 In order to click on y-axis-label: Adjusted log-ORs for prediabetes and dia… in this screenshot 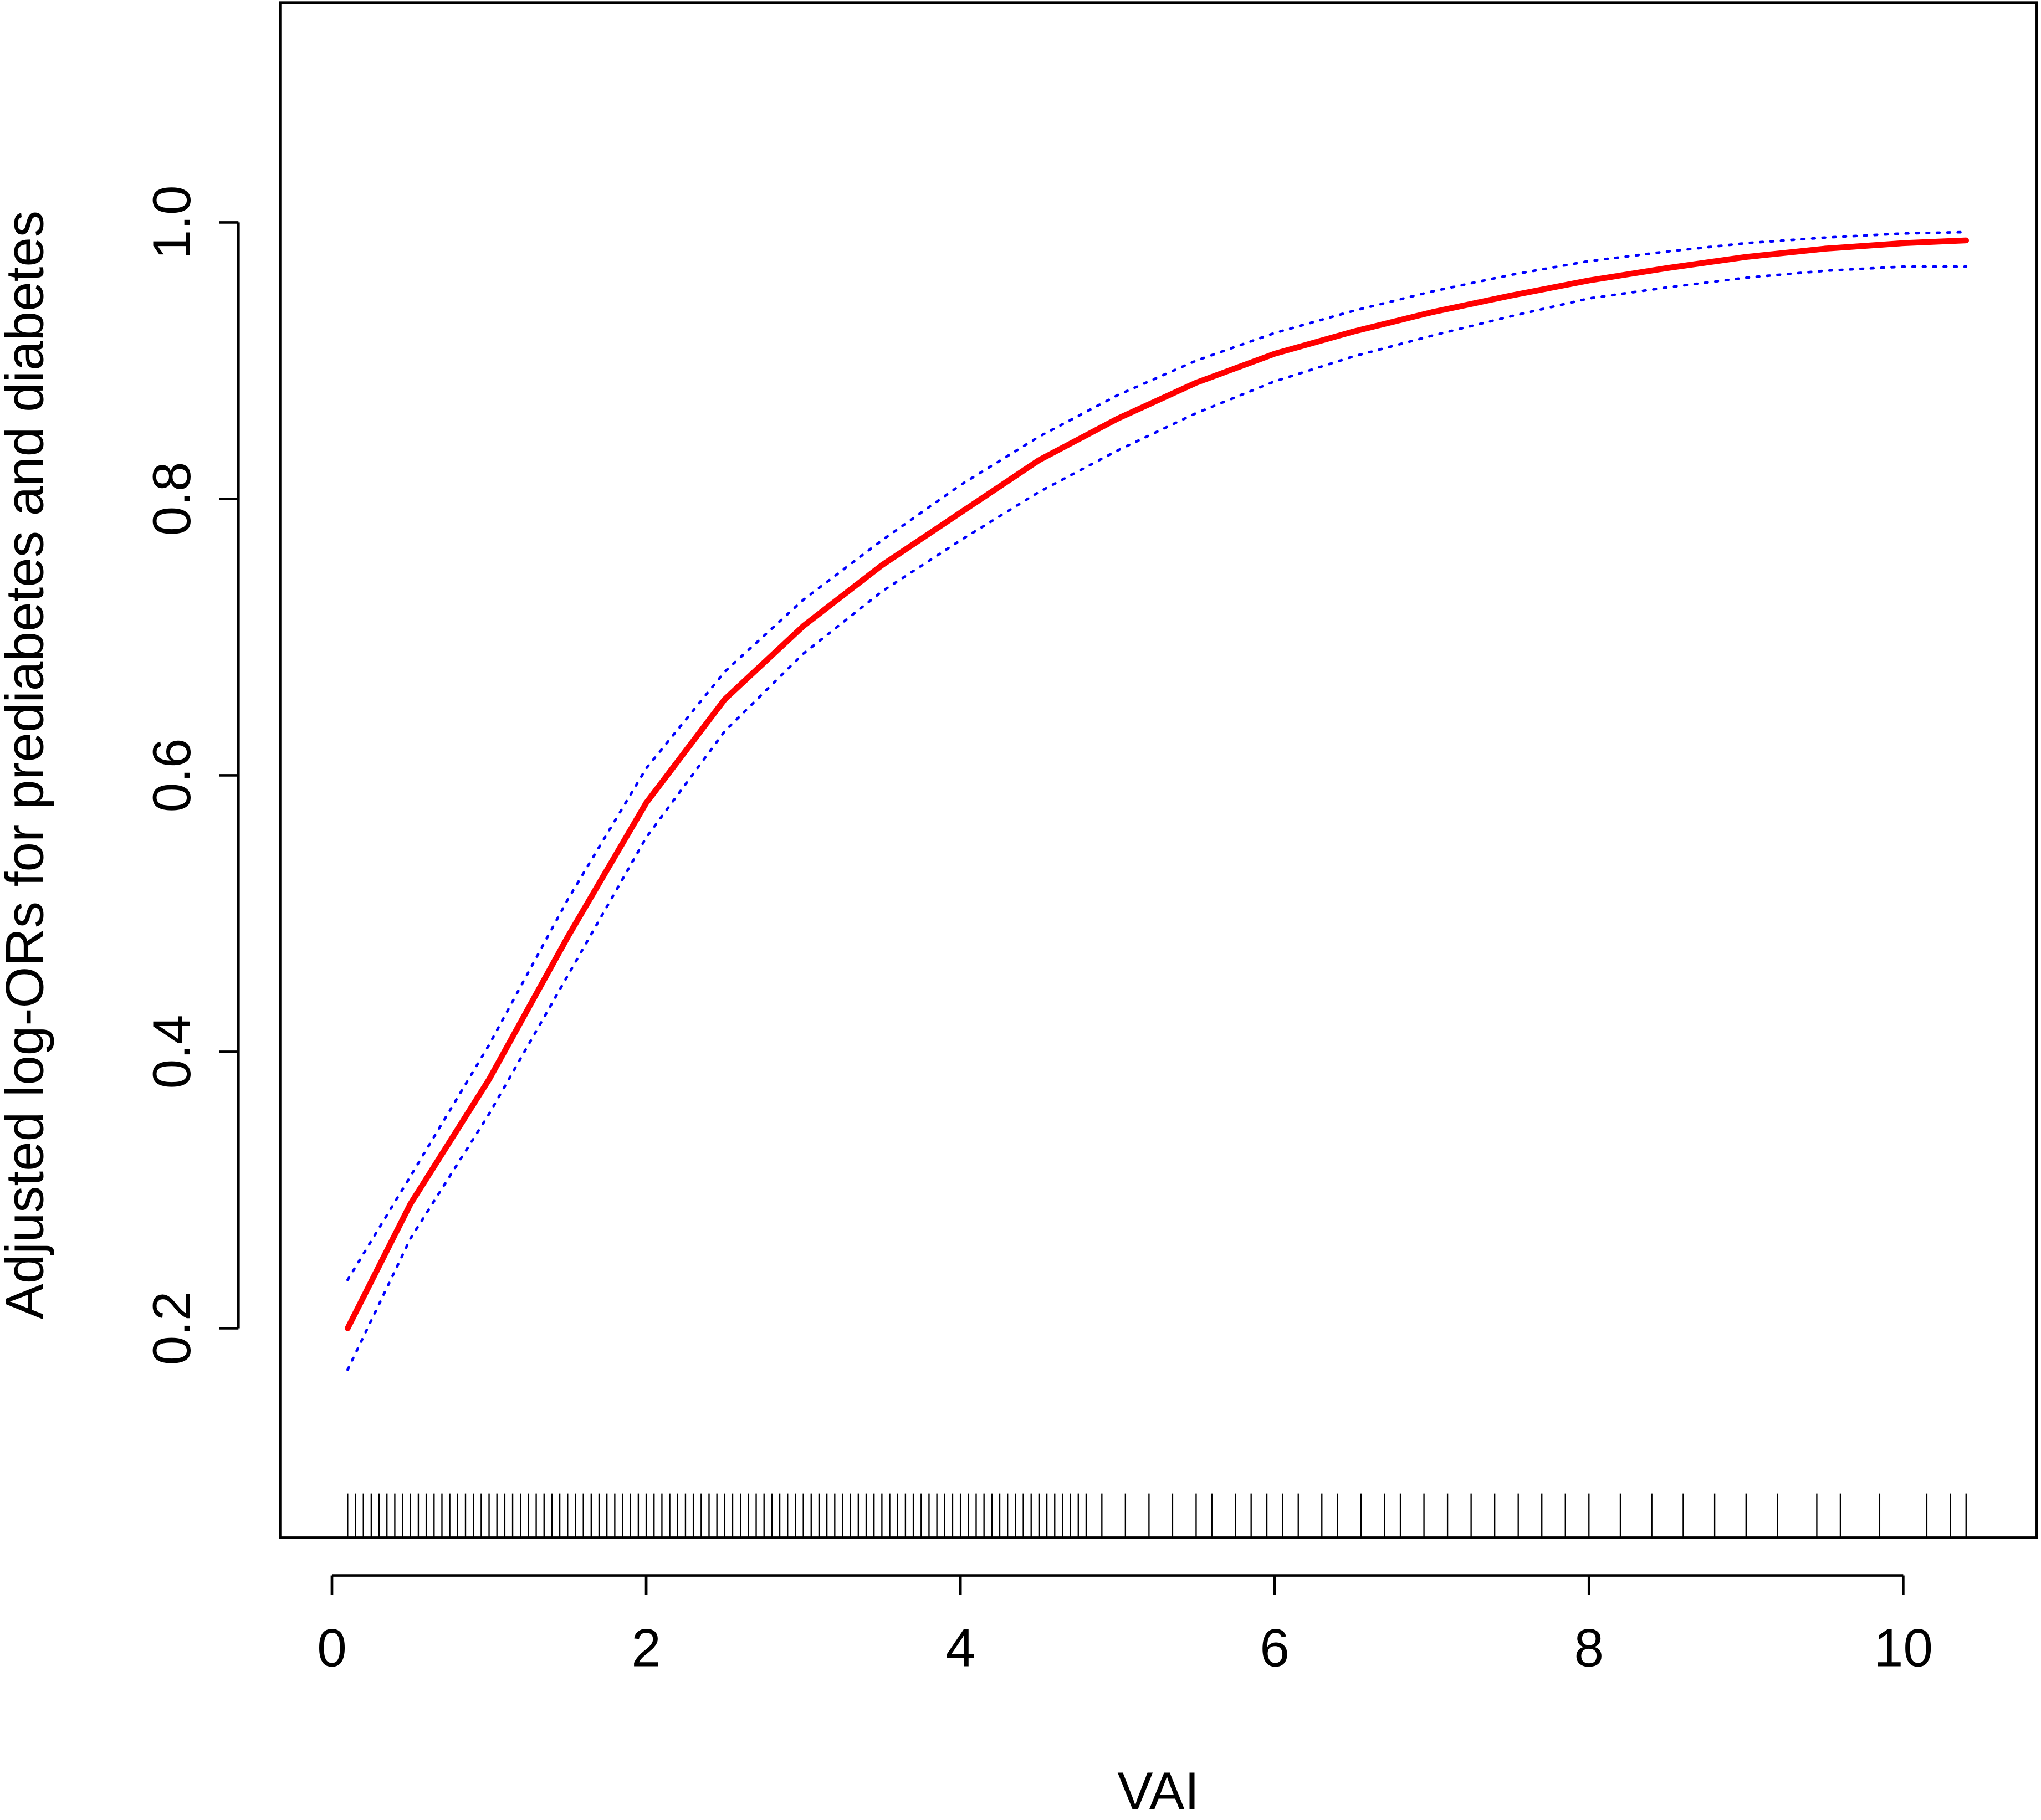, I will do `click(27, 765)`.